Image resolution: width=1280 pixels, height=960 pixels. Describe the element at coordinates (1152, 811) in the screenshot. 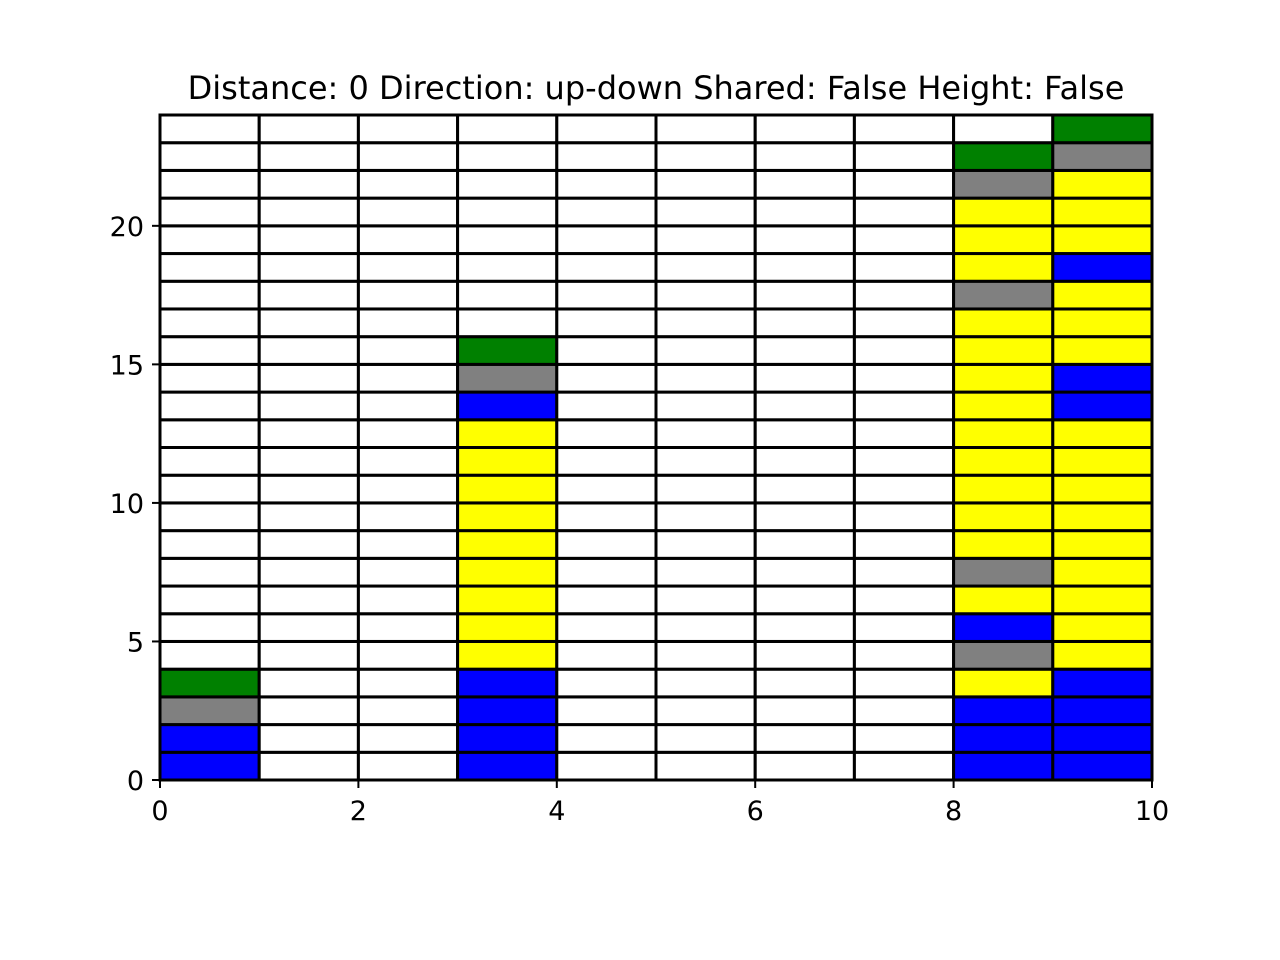

I see `x-tick-label: 10` at that location.